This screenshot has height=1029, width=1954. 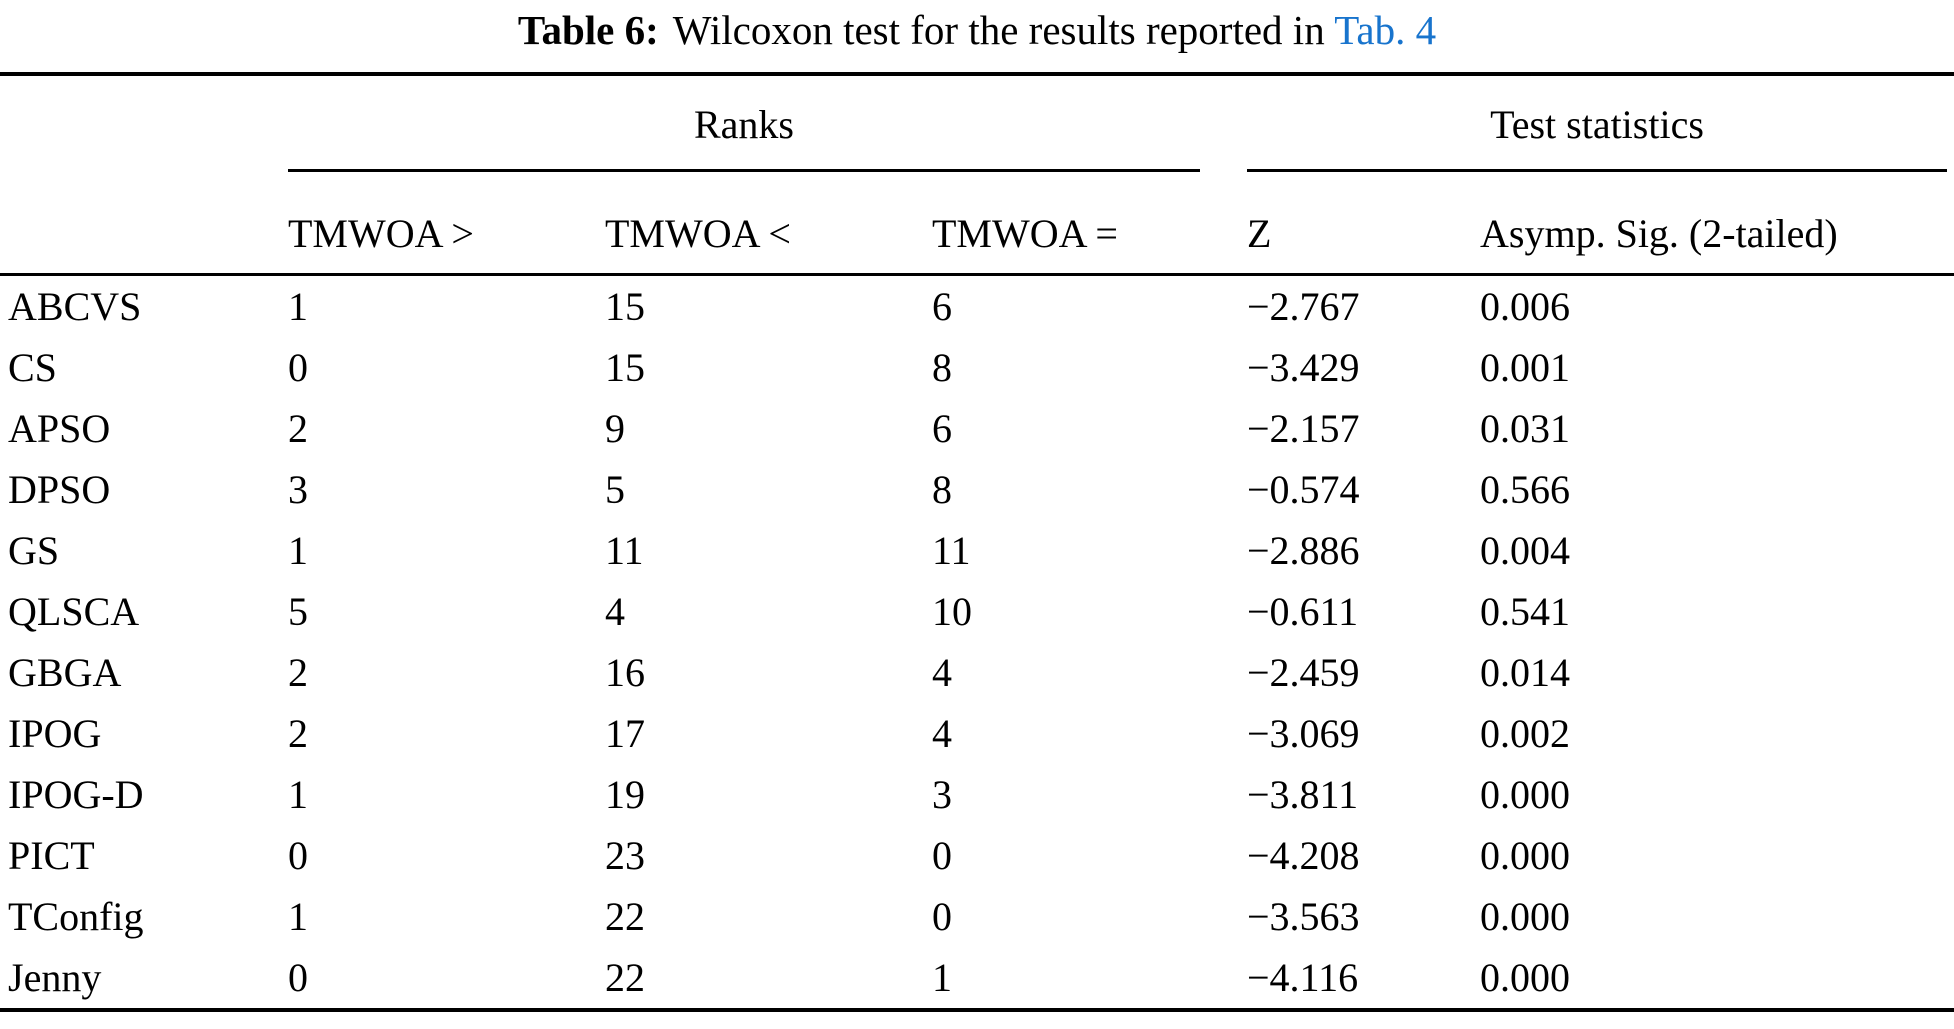 What do you see at coordinates (1525, 428) in the screenshot?
I see `cell-asymp-sig: 0.031` at bounding box center [1525, 428].